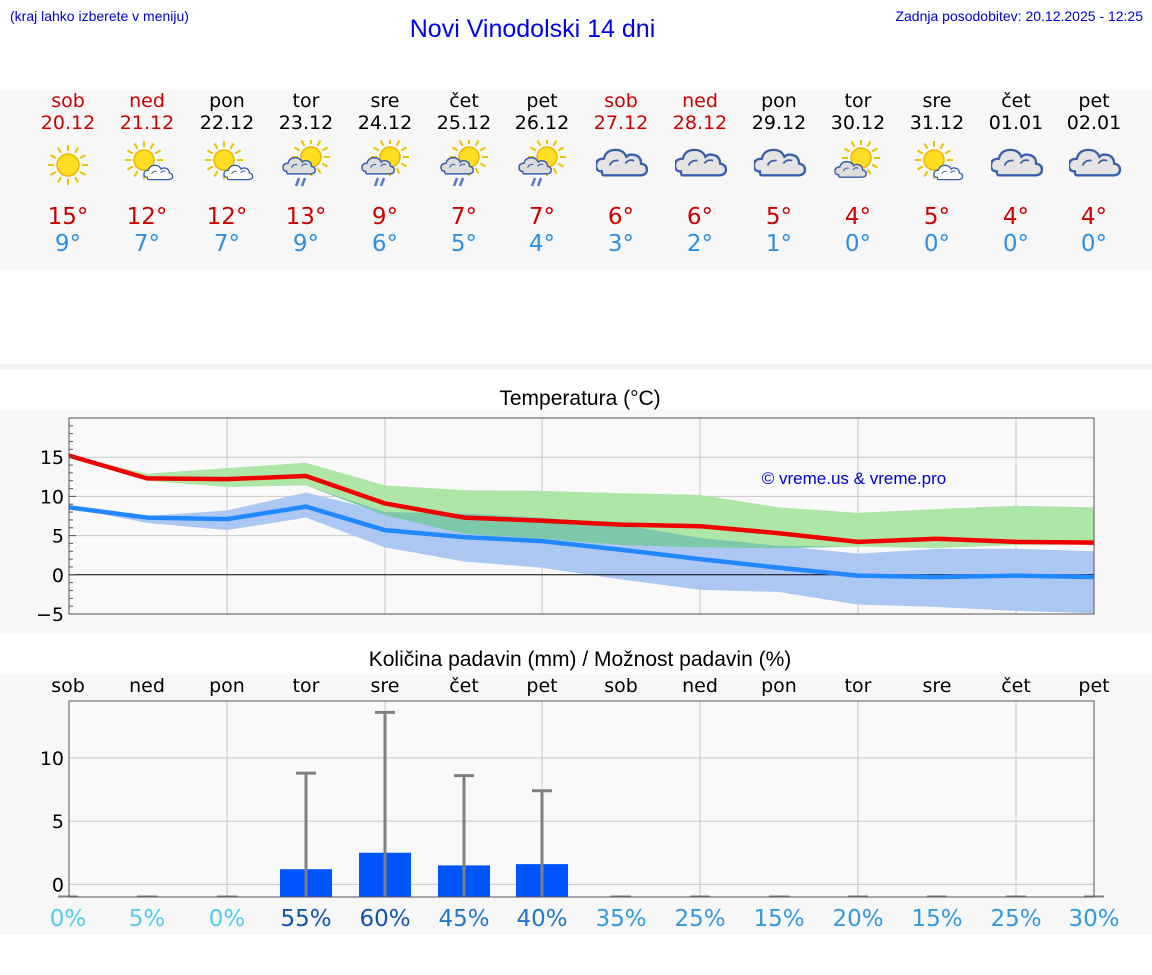 The height and width of the screenshot is (975, 1152). What do you see at coordinates (306, 244) in the screenshot?
I see `min-temperature: 9°` at bounding box center [306, 244].